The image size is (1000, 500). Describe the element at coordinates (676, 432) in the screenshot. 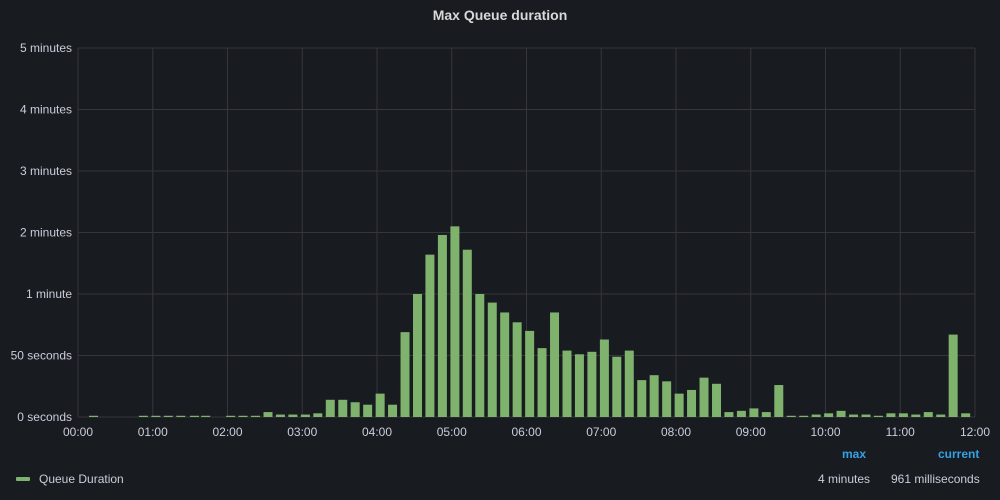

I see `x-tick-label: 08:00` at that location.